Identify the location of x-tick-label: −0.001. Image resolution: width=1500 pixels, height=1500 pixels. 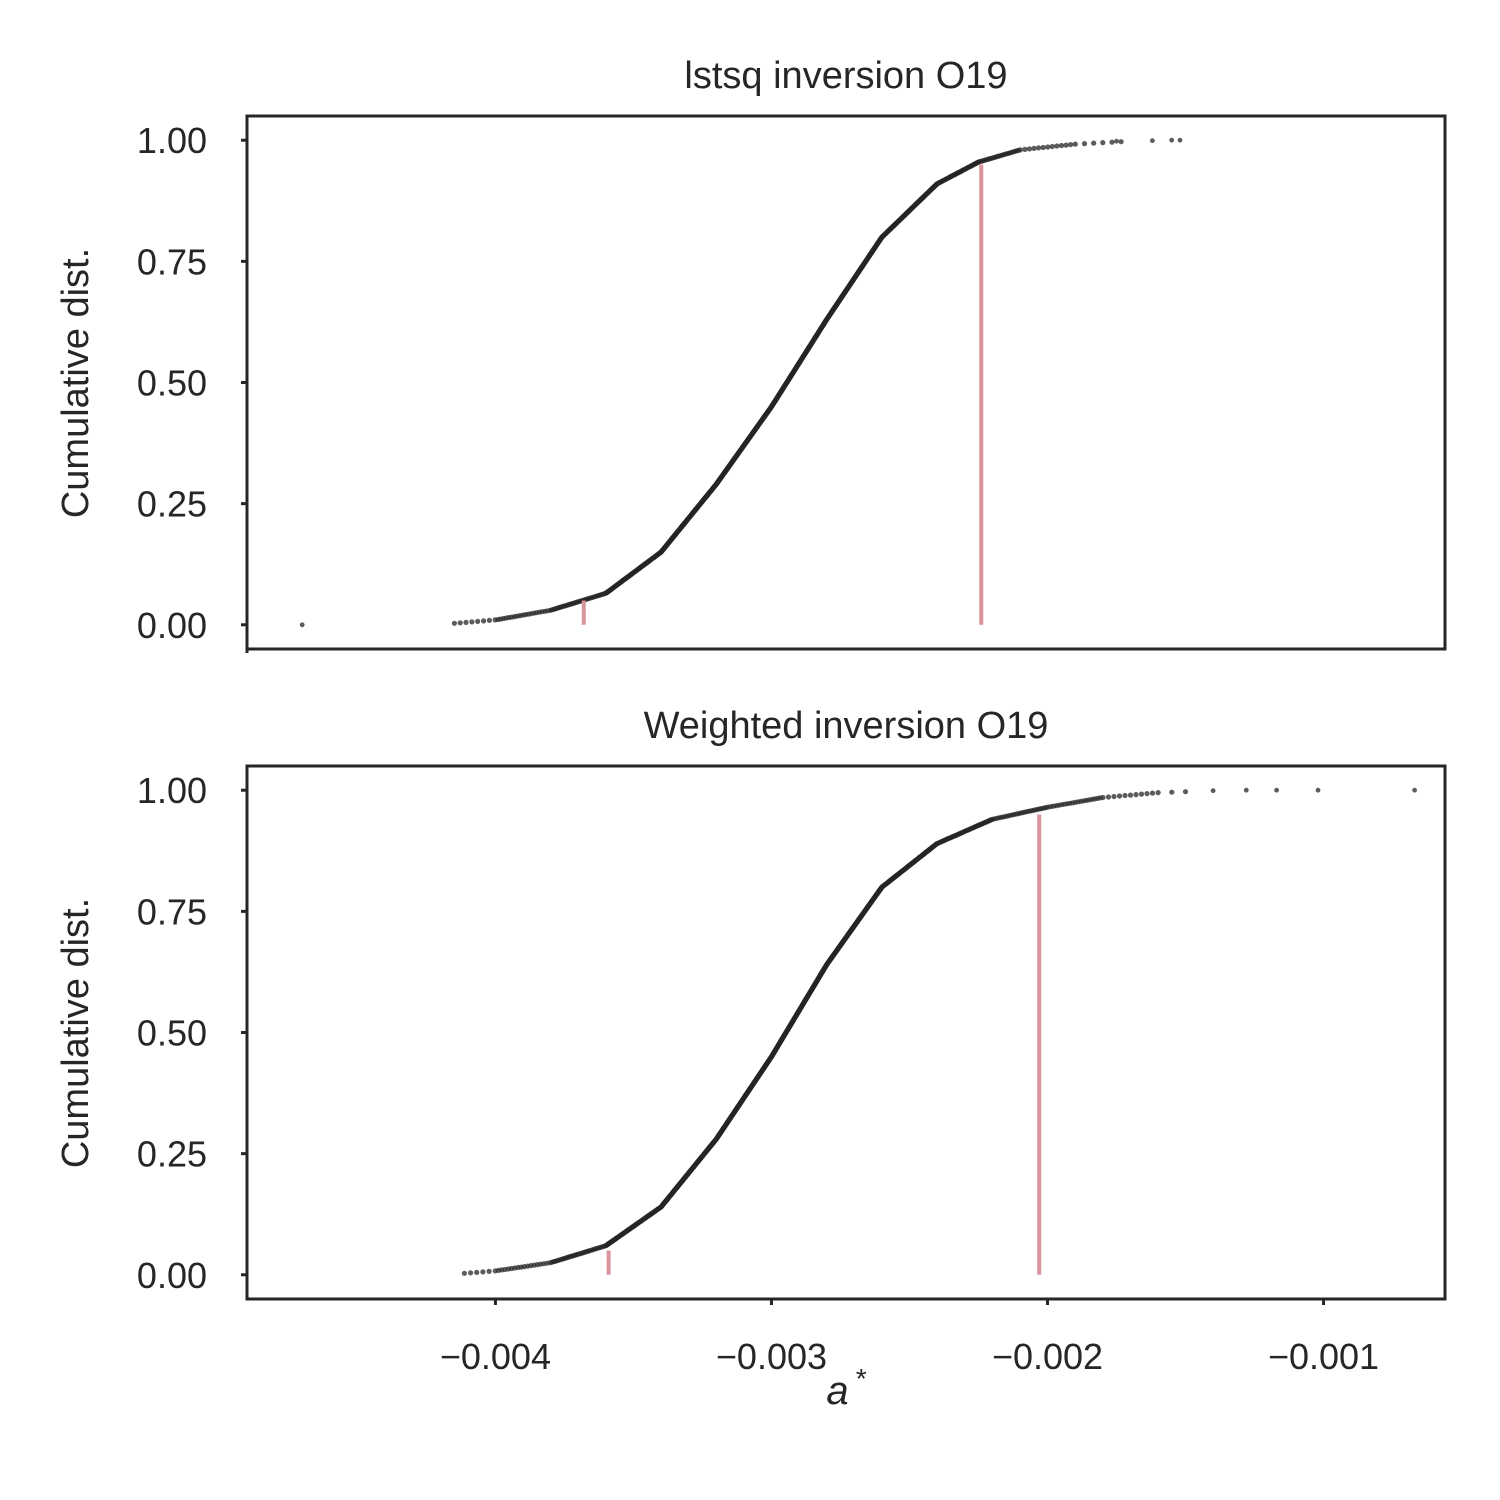
(1323, 1356).